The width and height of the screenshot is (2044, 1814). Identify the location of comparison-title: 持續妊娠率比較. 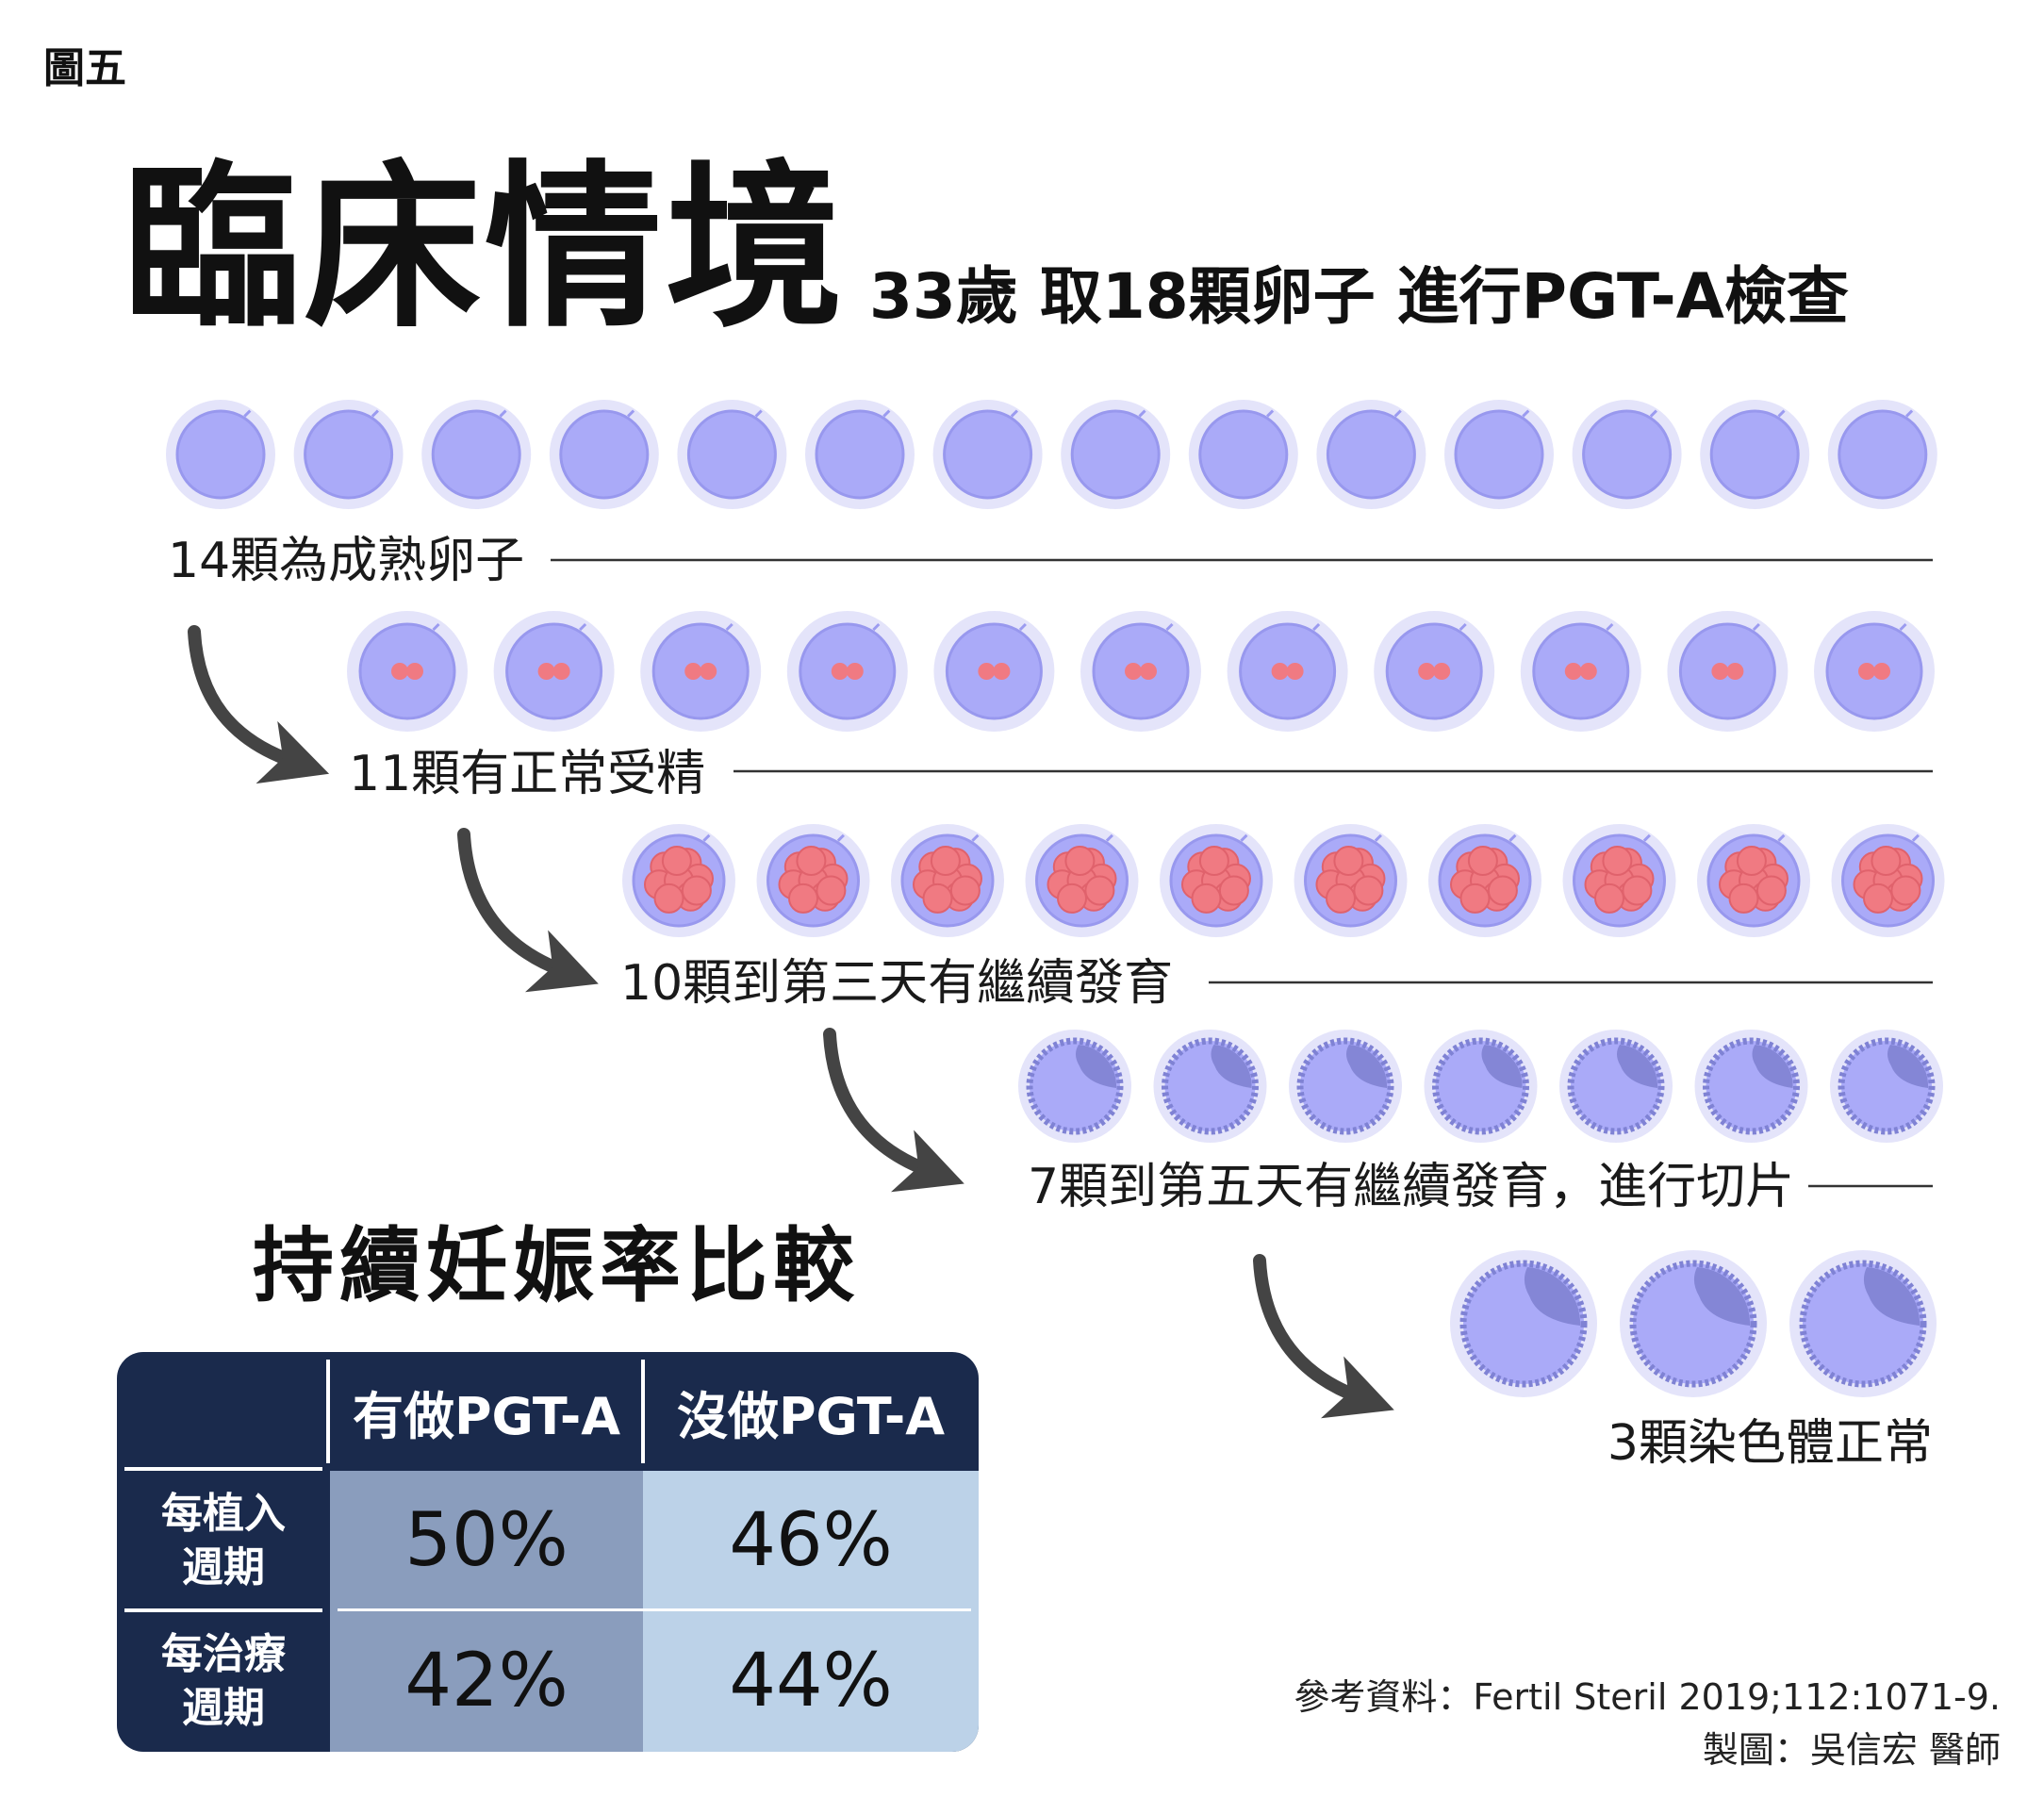
(557, 1266).